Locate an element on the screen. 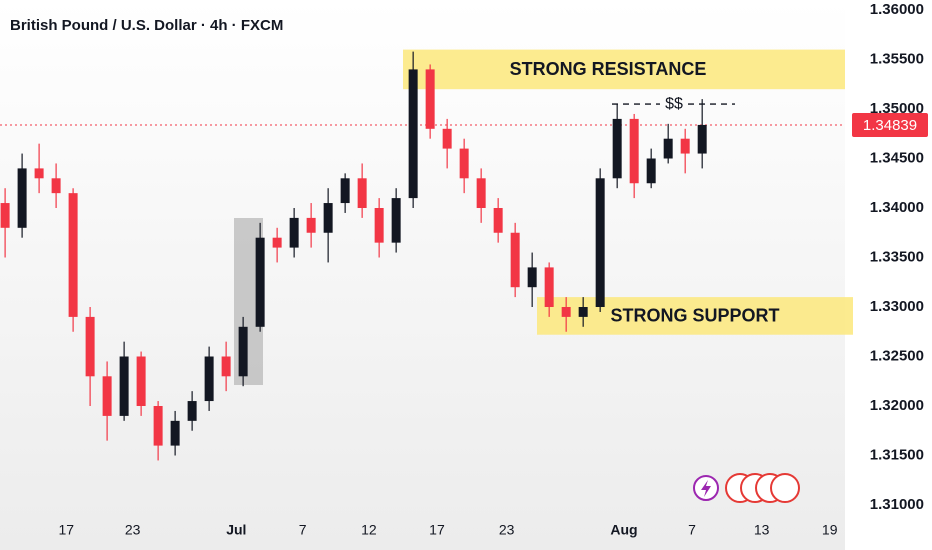 This screenshot has height=550, width=932. zone-label: STRONG RESISTANCE is located at coordinates (608, 69).